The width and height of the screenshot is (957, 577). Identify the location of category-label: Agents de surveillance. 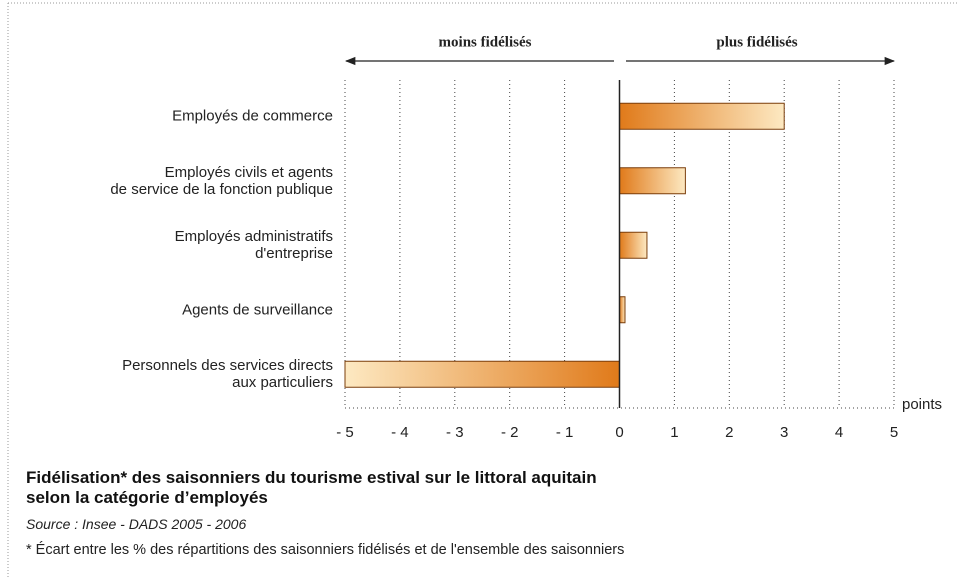
(257, 310).